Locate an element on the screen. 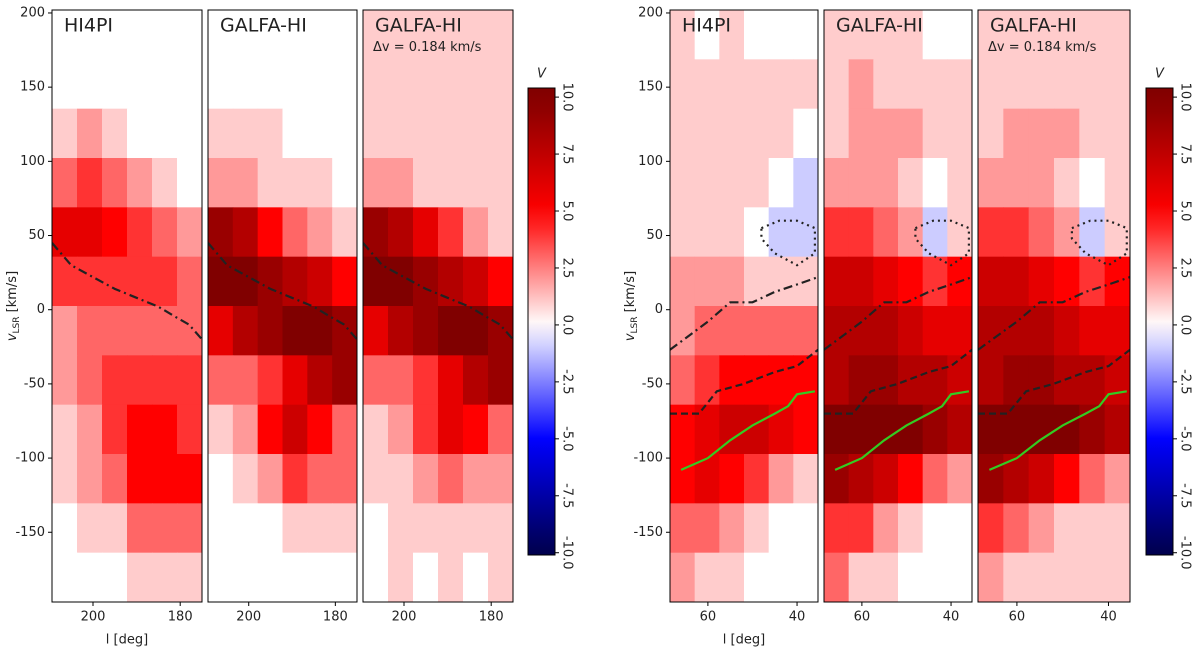 This screenshot has height=660, width=1200. x-tick-label: 60 is located at coordinates (1017, 617).